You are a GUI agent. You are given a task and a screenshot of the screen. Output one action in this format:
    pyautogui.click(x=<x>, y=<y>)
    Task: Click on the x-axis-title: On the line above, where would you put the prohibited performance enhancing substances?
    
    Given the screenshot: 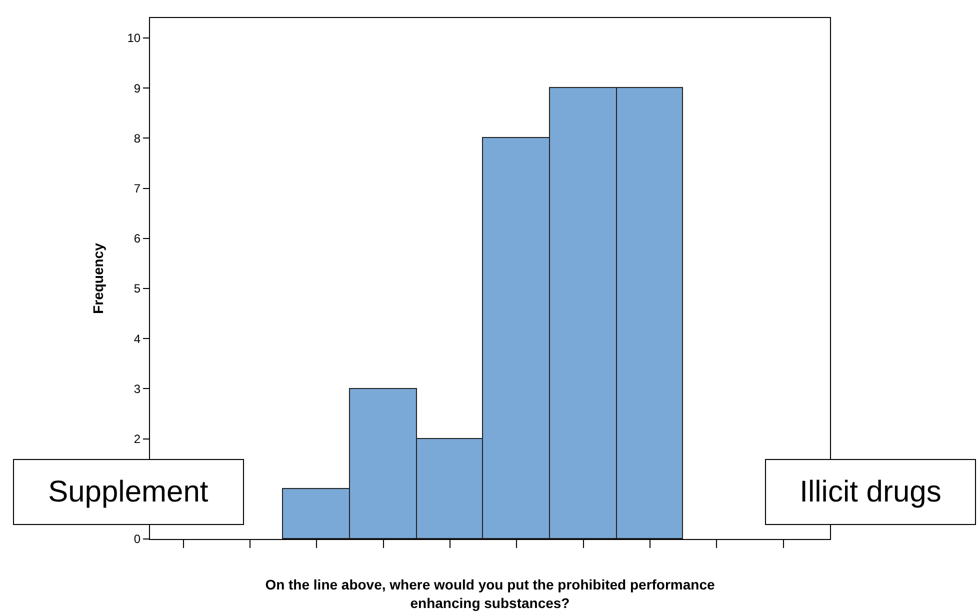 What is the action you would take?
    pyautogui.click(x=490, y=593)
    